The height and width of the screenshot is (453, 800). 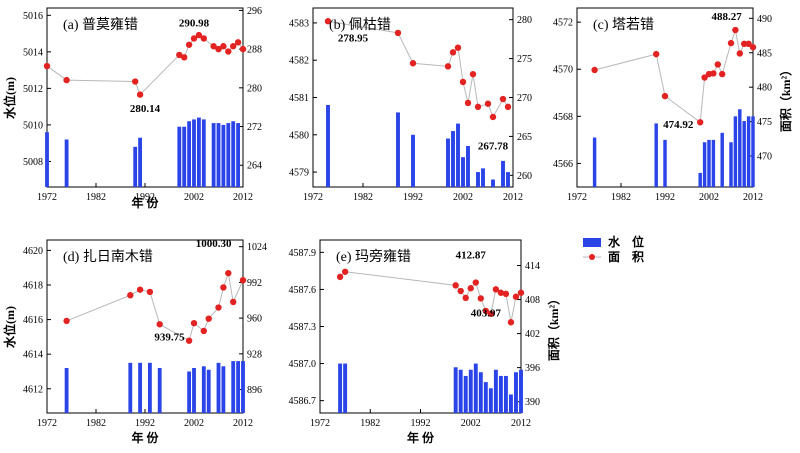 What do you see at coordinates (303, 253) in the screenshot?
I see `y-tick-label-left: 4587.9` at bounding box center [303, 253].